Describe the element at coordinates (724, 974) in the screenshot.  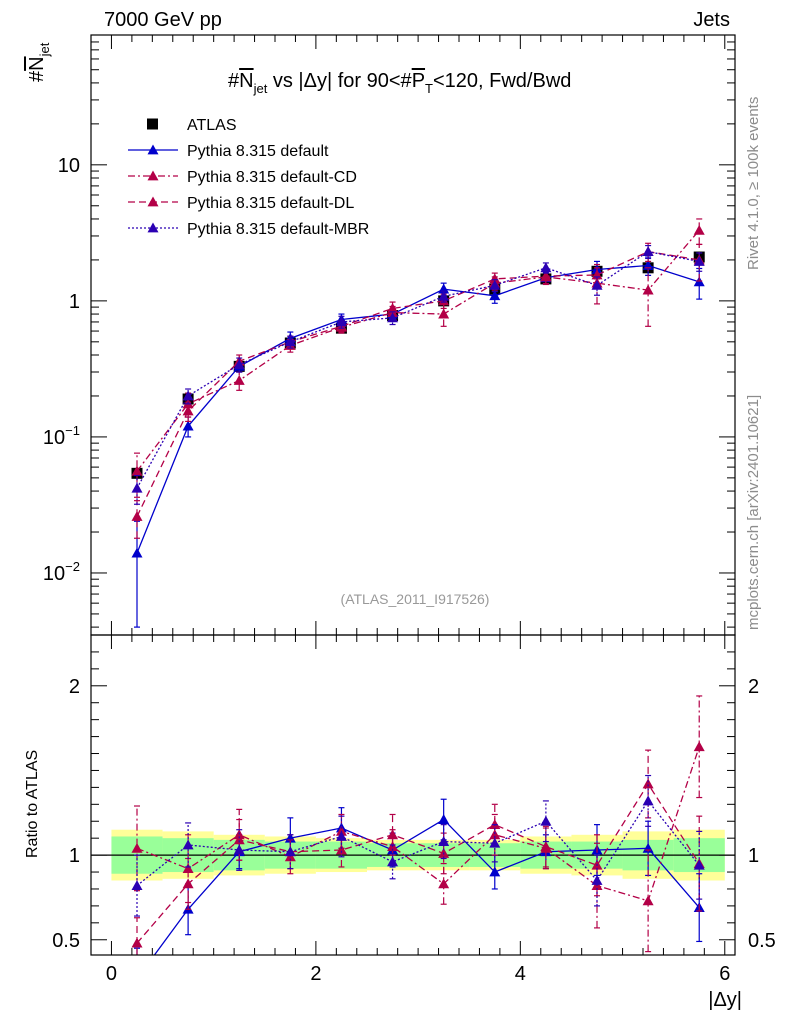
I see `x-tick-label: 6` at that location.